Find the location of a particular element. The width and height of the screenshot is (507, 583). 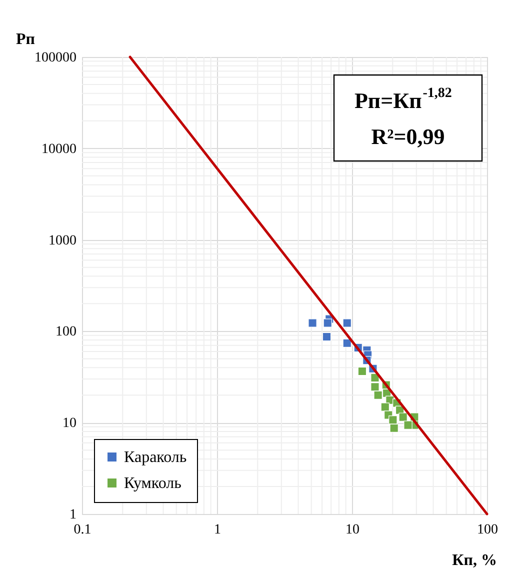

x-tick-label: 0.1 is located at coordinates (83, 530).